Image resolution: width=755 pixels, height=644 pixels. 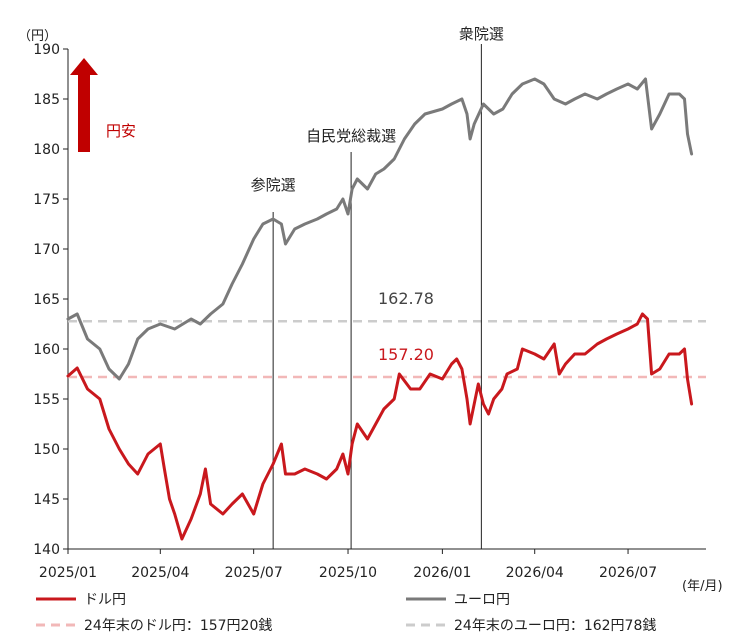 I want to click on reference-value-label: 157.20, so click(x=406, y=354).